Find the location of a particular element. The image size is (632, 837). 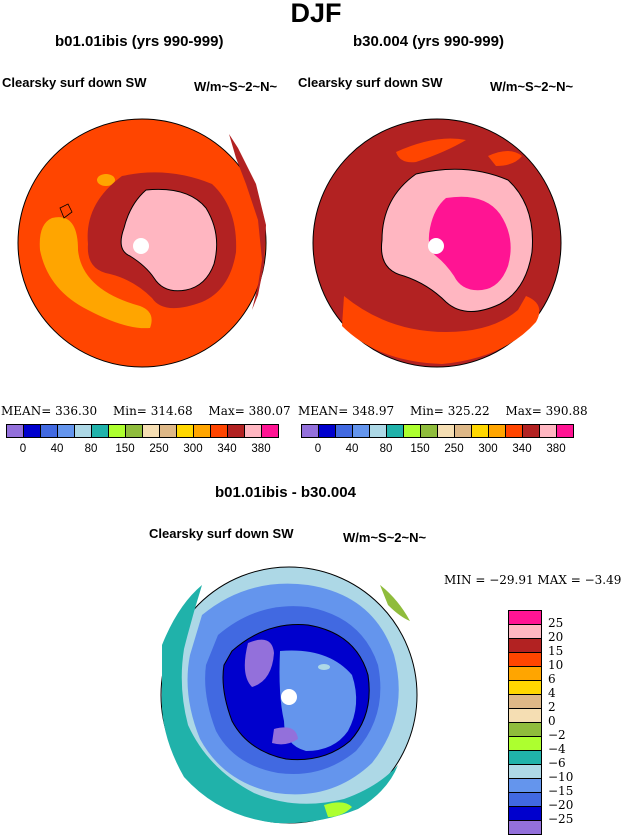

colorbar-panel2-labels: 0 40 80 150 250 300 340 380 is located at coordinates (316, 451).